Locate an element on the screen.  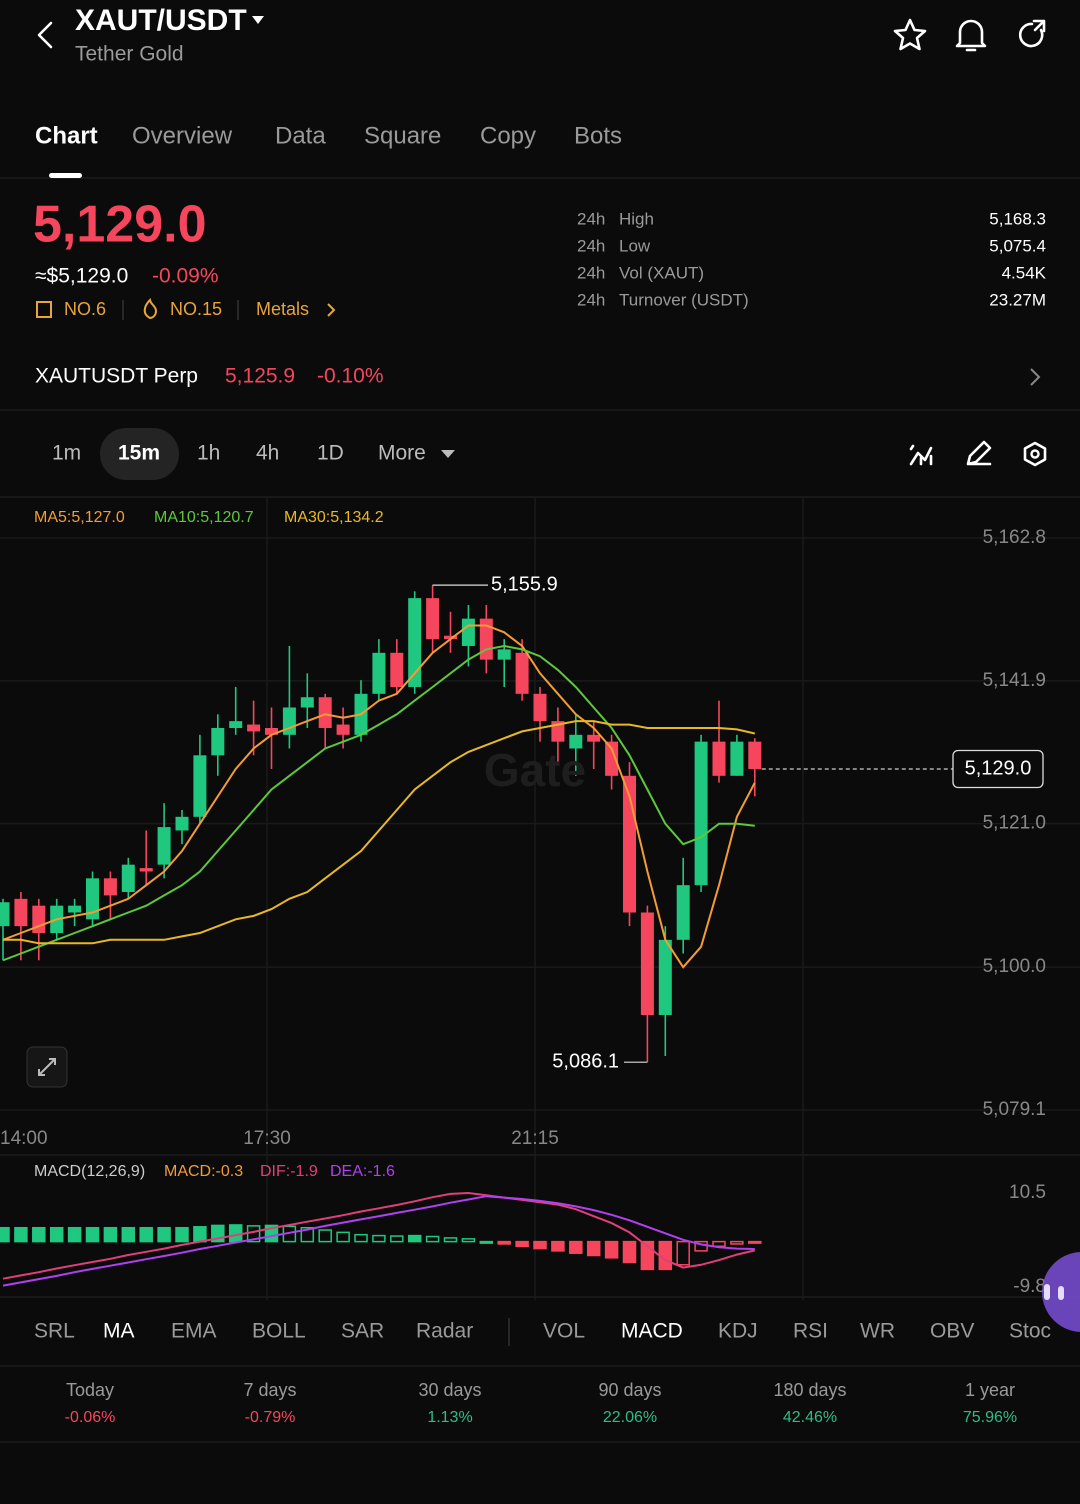
performance-period: 7 days is located at coordinates (269, 1390).